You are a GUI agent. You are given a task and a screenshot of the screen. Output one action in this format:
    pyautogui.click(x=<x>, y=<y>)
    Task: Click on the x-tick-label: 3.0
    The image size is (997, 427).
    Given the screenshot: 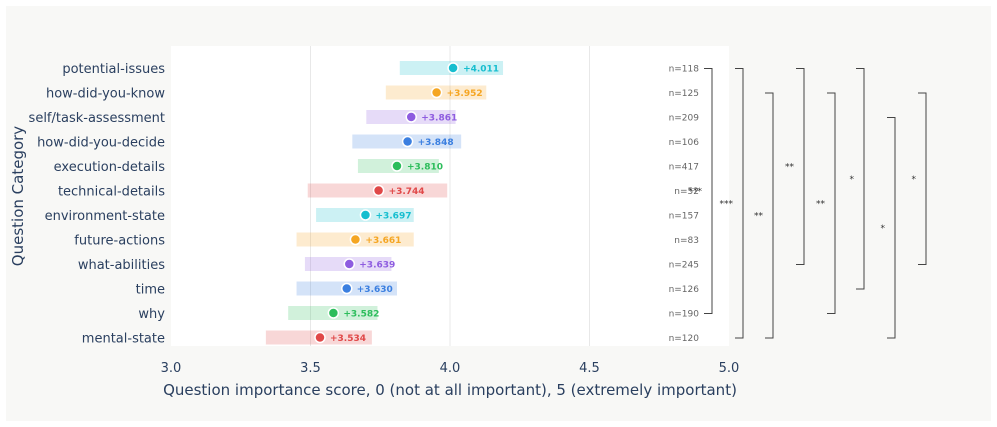 What is the action you would take?
    pyautogui.click(x=171, y=368)
    